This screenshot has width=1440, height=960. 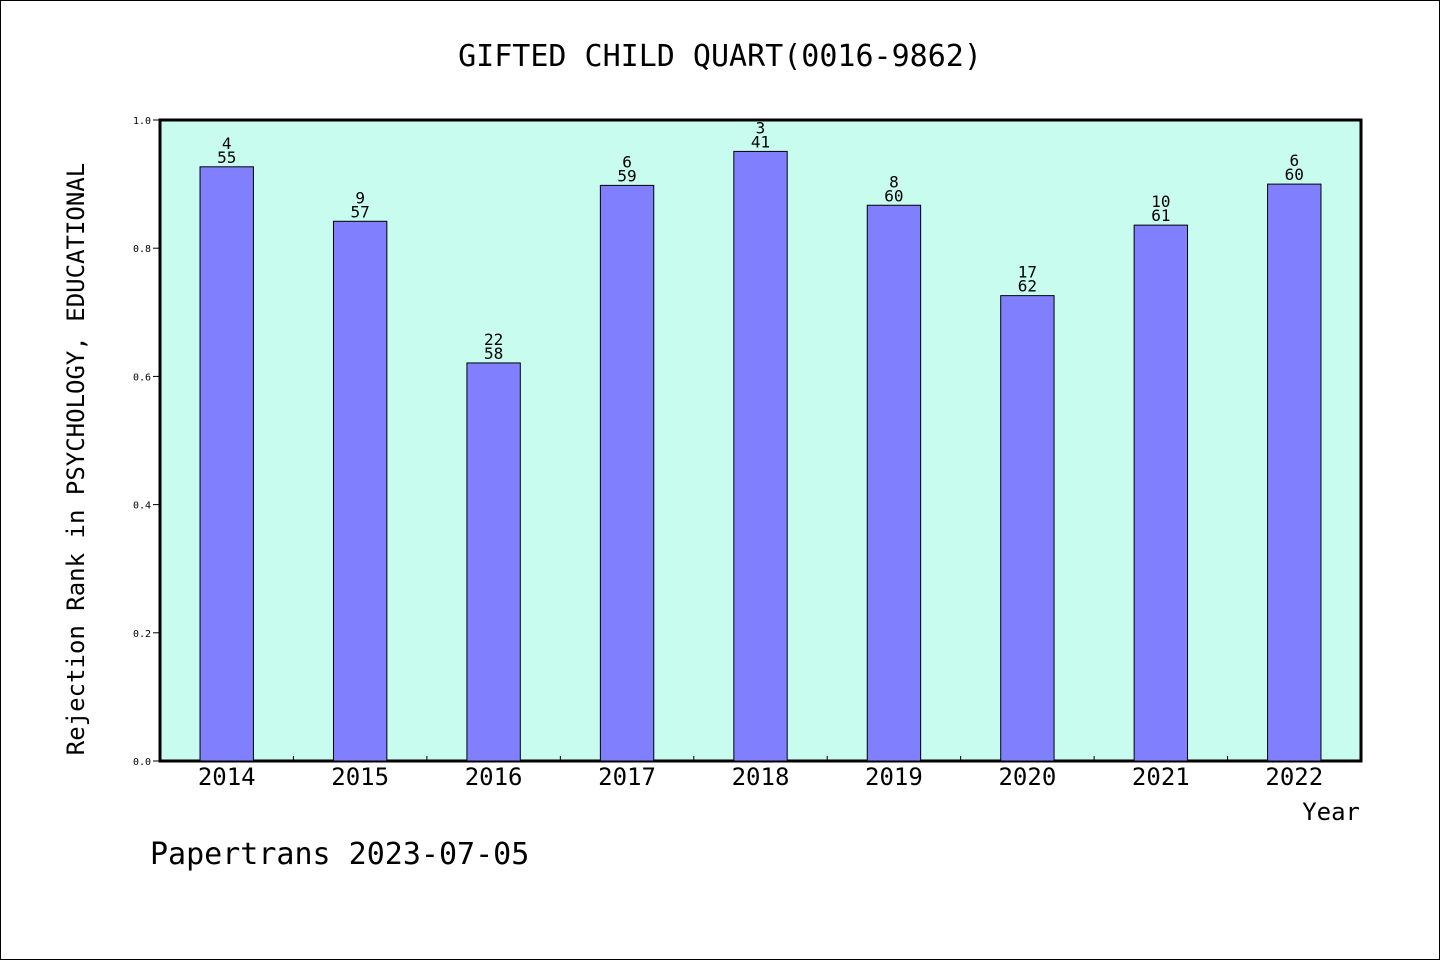 What do you see at coordinates (142, 121) in the screenshot?
I see `y-tick-label: 1.0` at bounding box center [142, 121].